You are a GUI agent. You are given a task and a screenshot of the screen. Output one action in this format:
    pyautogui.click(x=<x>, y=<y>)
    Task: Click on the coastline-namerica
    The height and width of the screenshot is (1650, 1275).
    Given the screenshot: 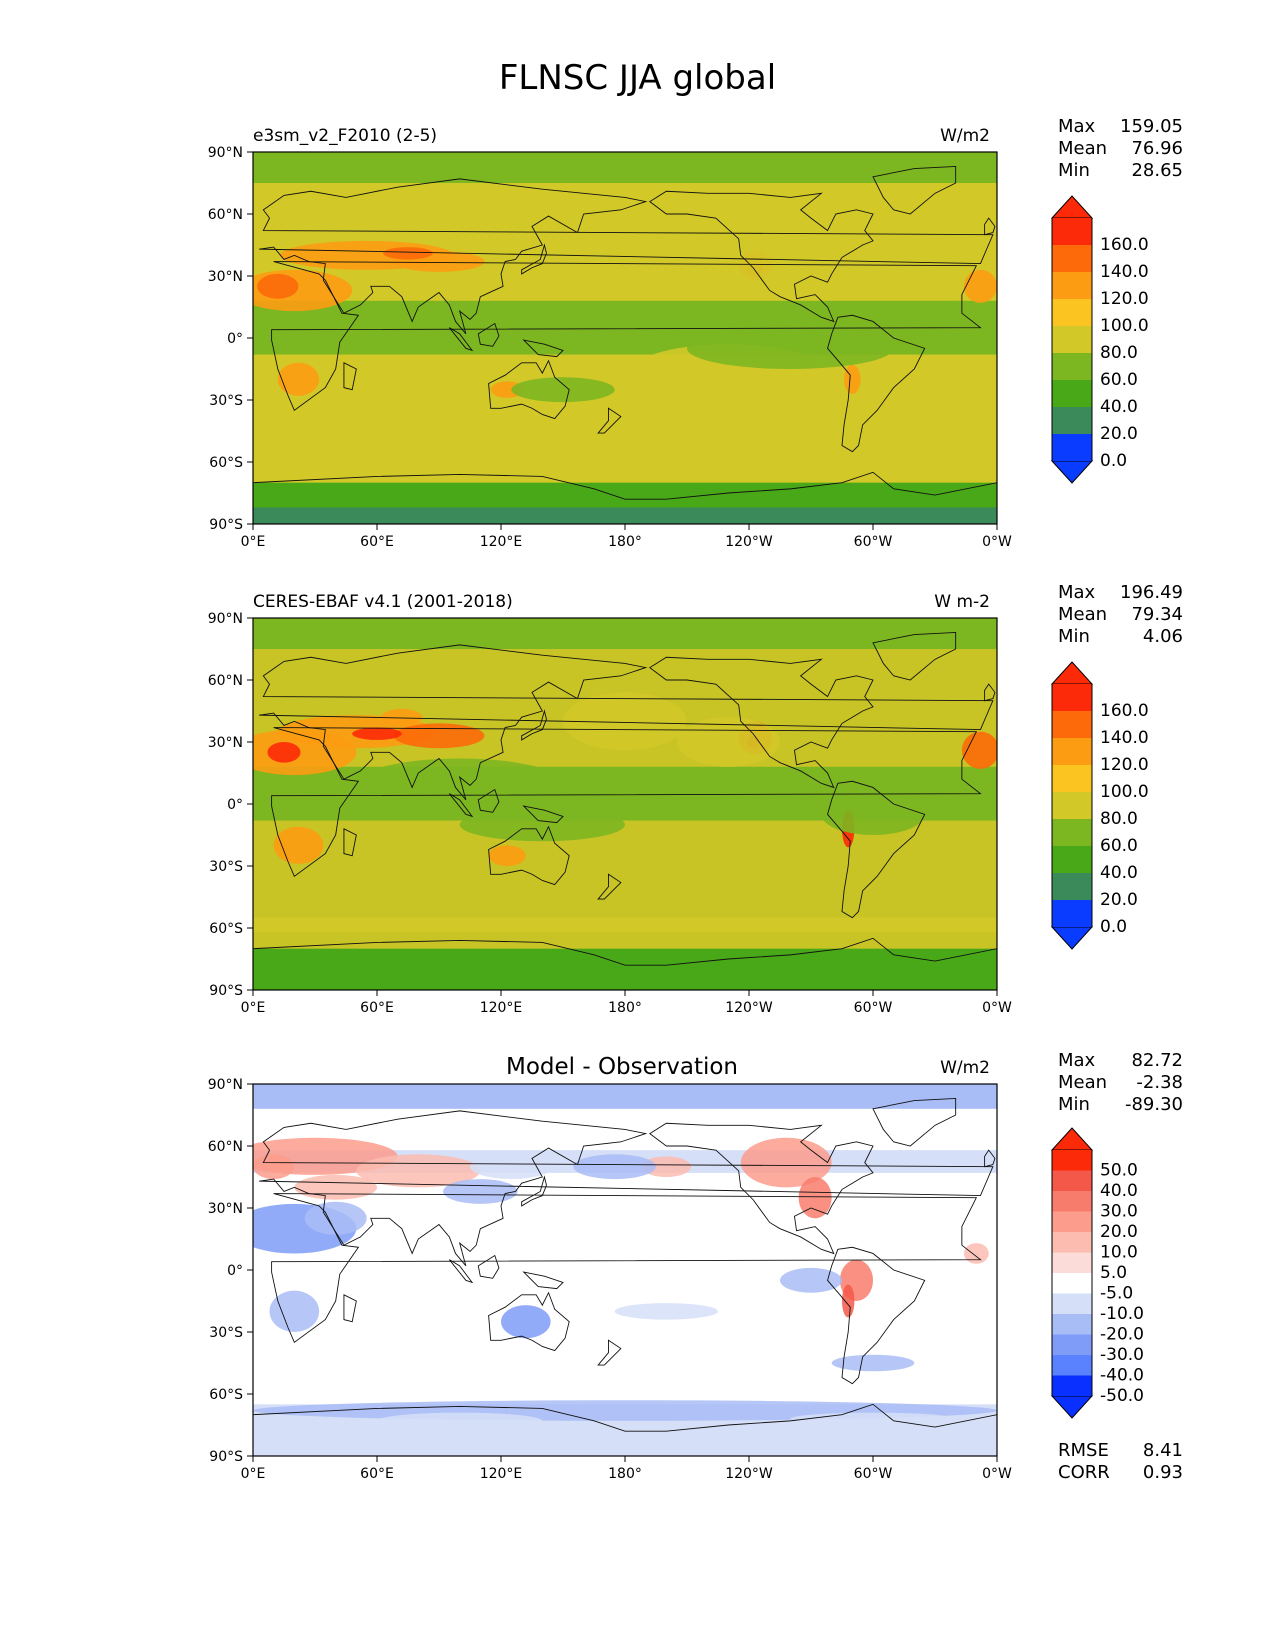 What is the action you would take?
    pyautogui.click(x=761, y=256)
    